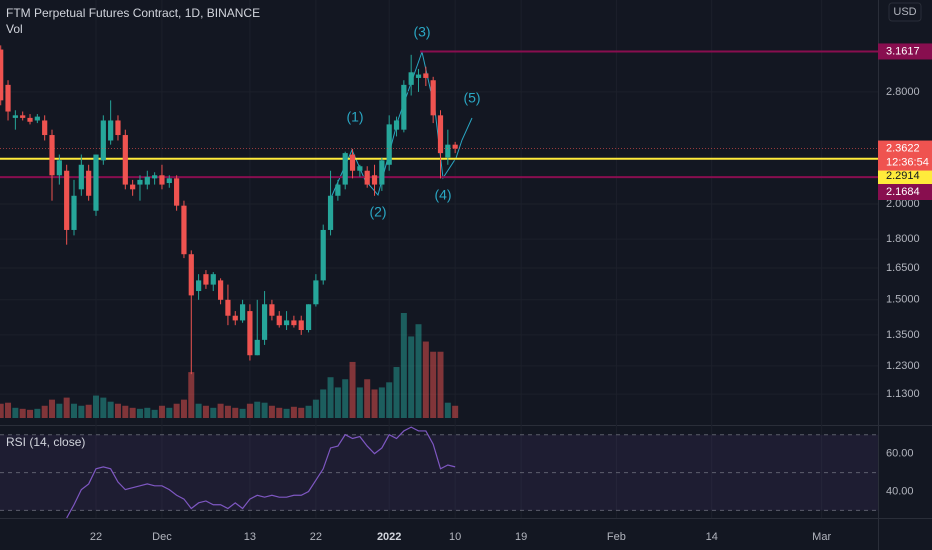 The image size is (932, 550). What do you see at coordinates (162, 537) in the screenshot?
I see `x-tick-label: Dec` at bounding box center [162, 537].